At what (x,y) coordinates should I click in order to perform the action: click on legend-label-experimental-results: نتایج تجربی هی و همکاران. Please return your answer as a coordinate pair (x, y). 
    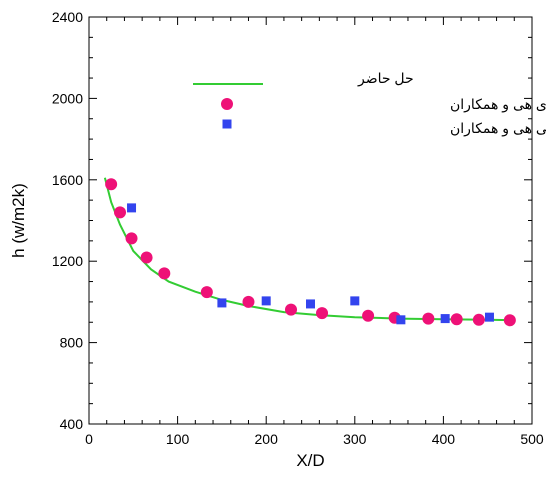
    Looking at the image, I should click on (498, 128).